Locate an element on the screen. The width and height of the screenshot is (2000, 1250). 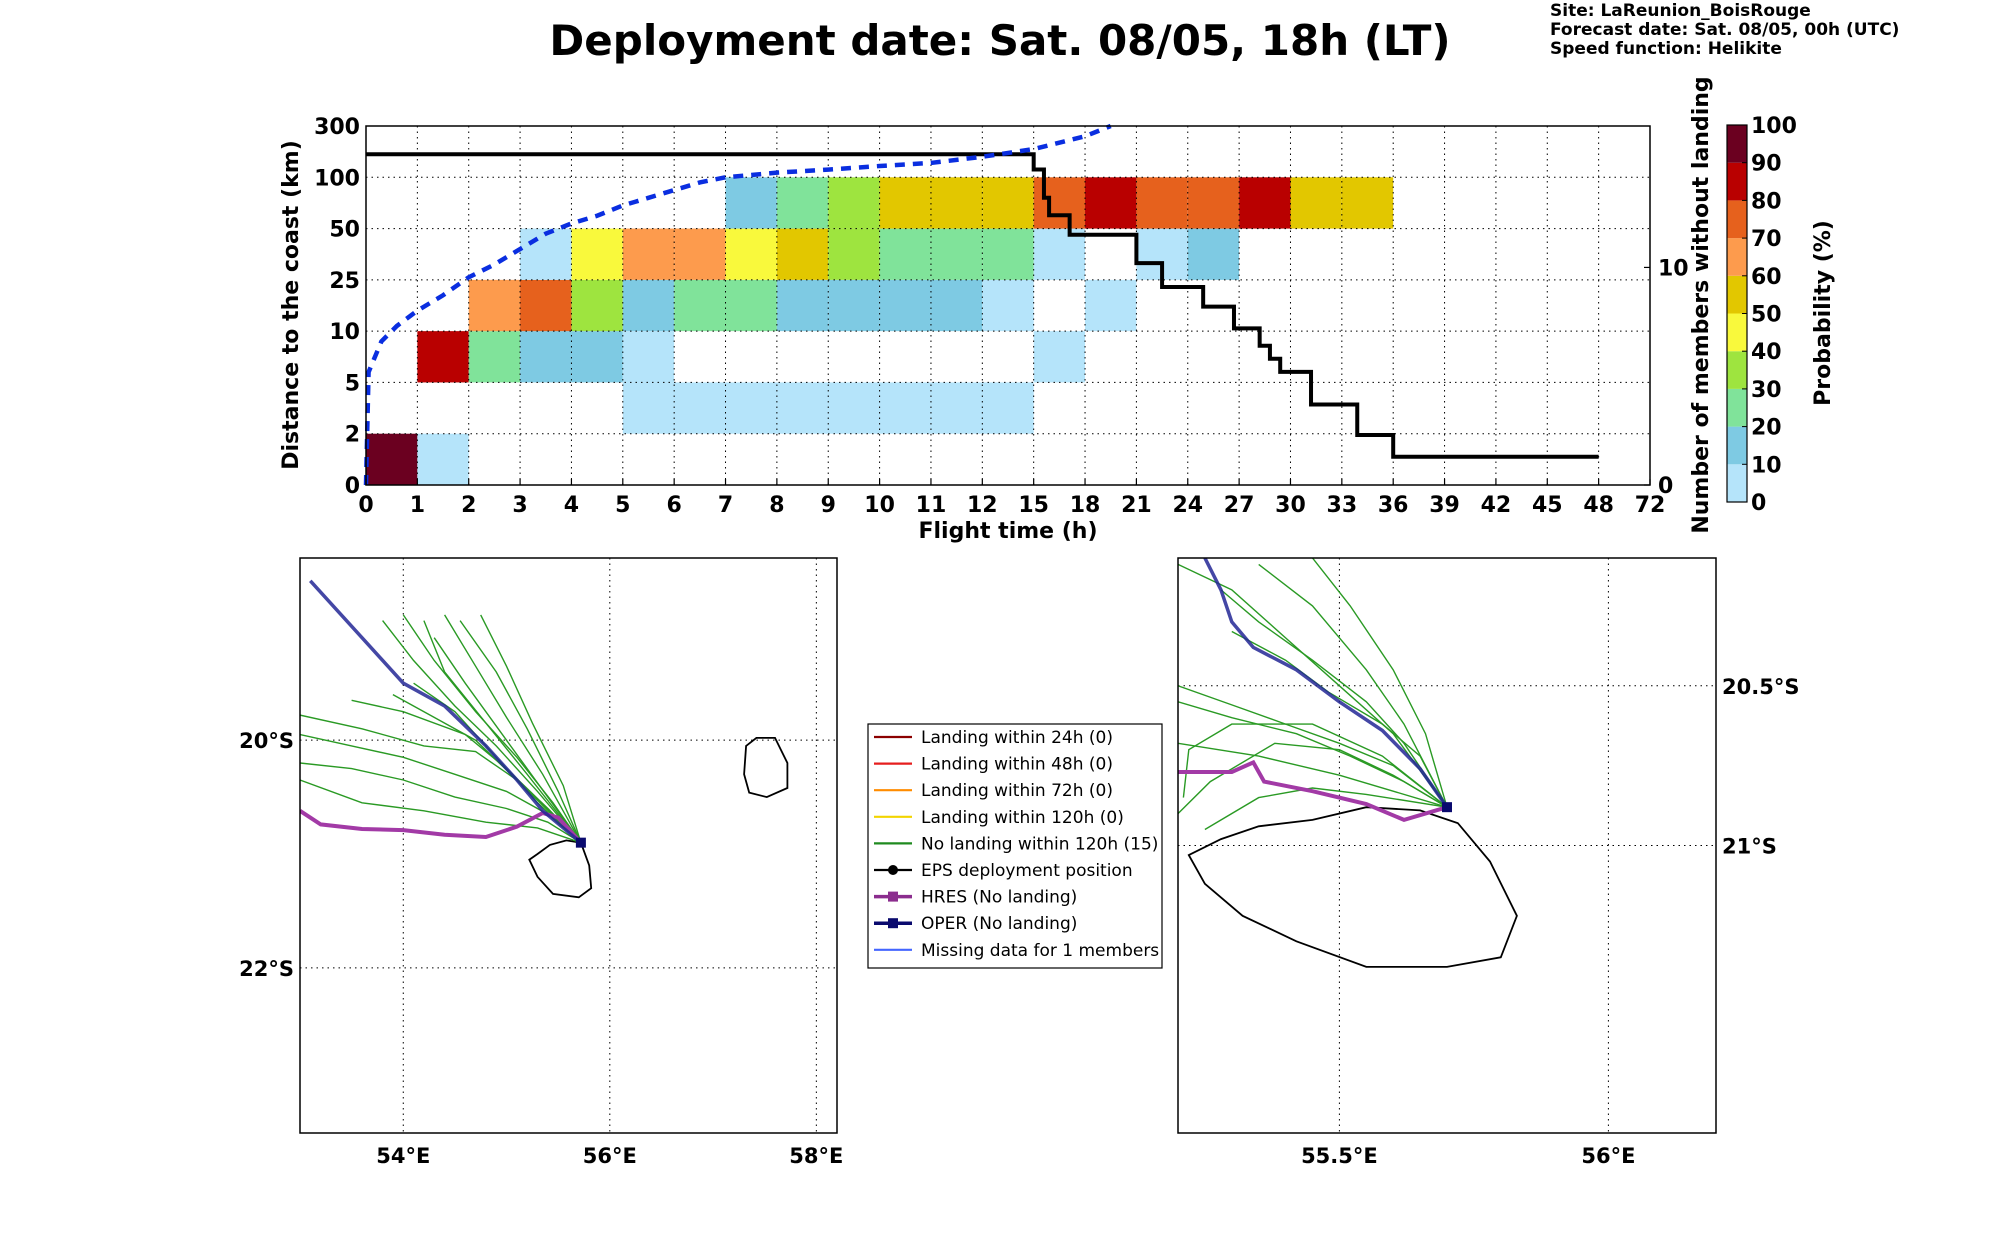
heatmap-cells is located at coordinates (880, 331).